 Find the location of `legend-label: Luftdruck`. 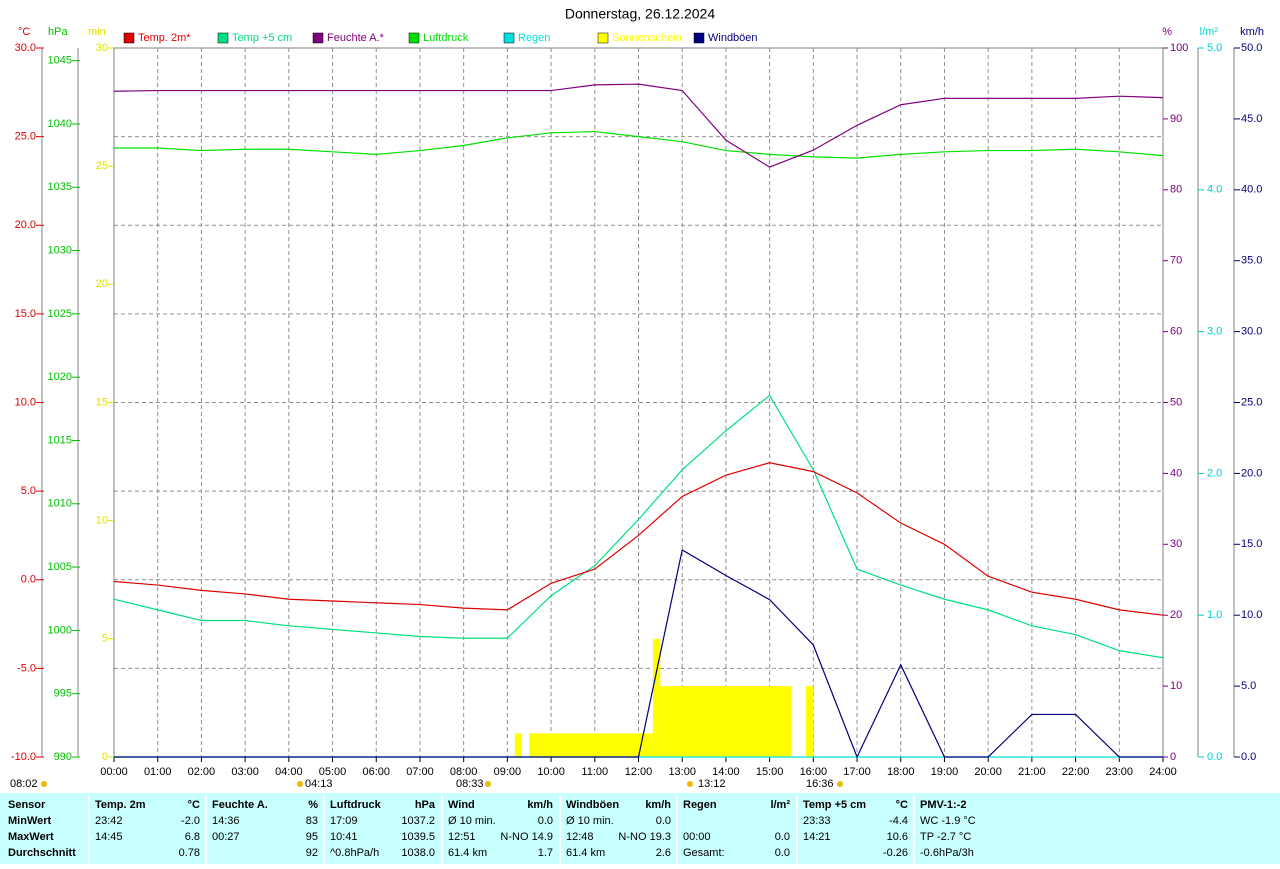

legend-label: Luftdruck is located at coordinates (446, 38).